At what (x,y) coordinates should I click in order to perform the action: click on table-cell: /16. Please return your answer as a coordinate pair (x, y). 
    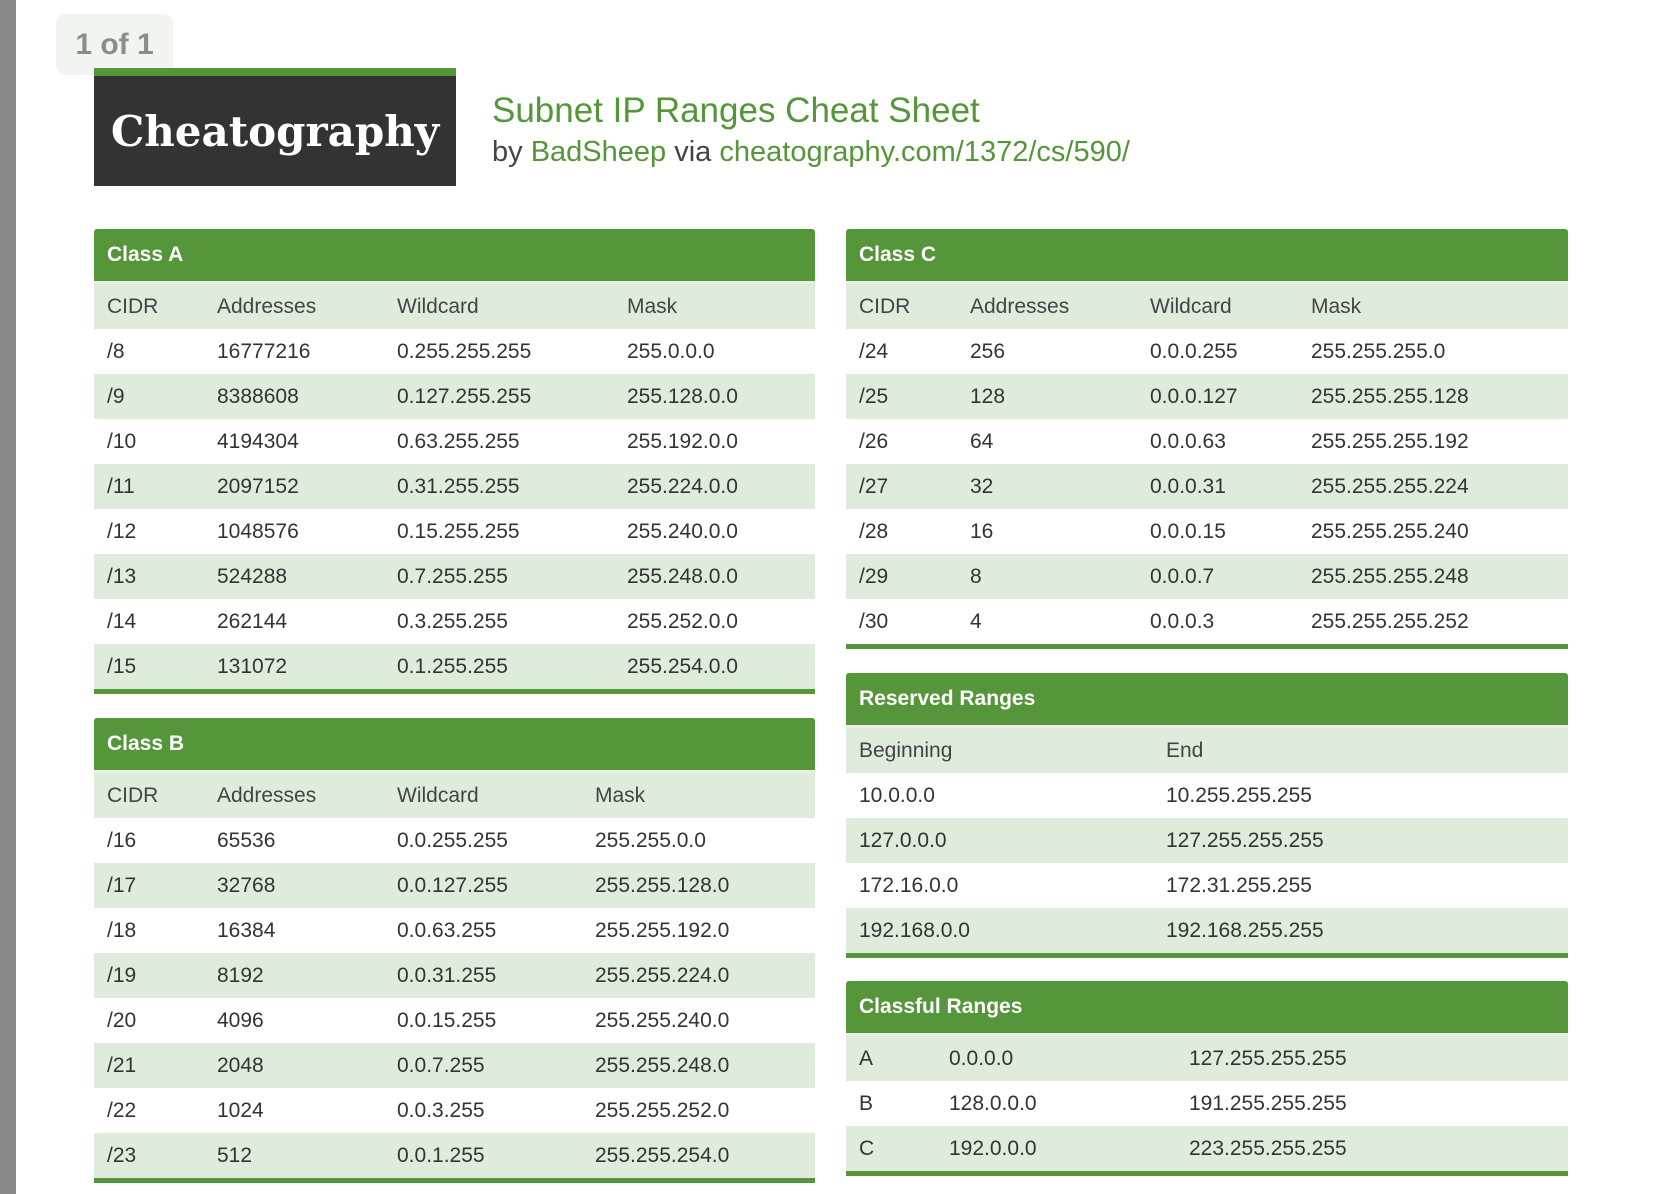
    Looking at the image, I should click on (122, 840).